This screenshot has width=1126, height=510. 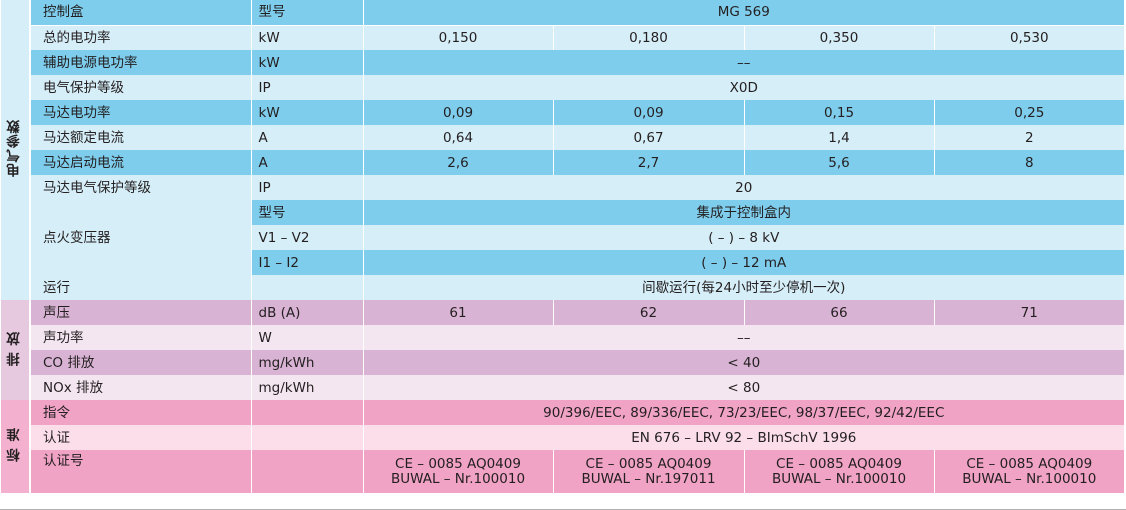 What do you see at coordinates (141, 387) in the screenshot?
I see `row-label: NOx 排放` at bounding box center [141, 387].